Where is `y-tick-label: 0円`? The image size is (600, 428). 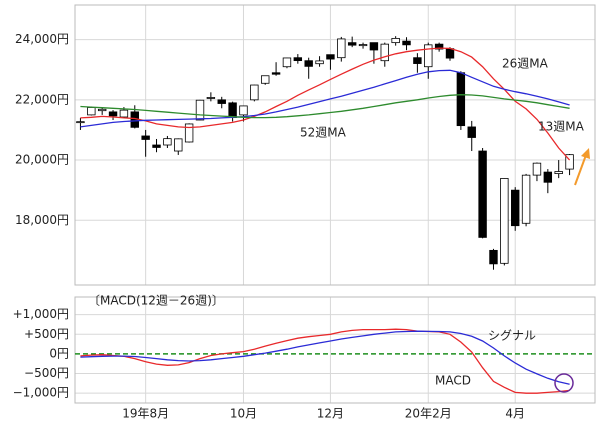 y-tick-label: 0円 is located at coordinates (59, 353).